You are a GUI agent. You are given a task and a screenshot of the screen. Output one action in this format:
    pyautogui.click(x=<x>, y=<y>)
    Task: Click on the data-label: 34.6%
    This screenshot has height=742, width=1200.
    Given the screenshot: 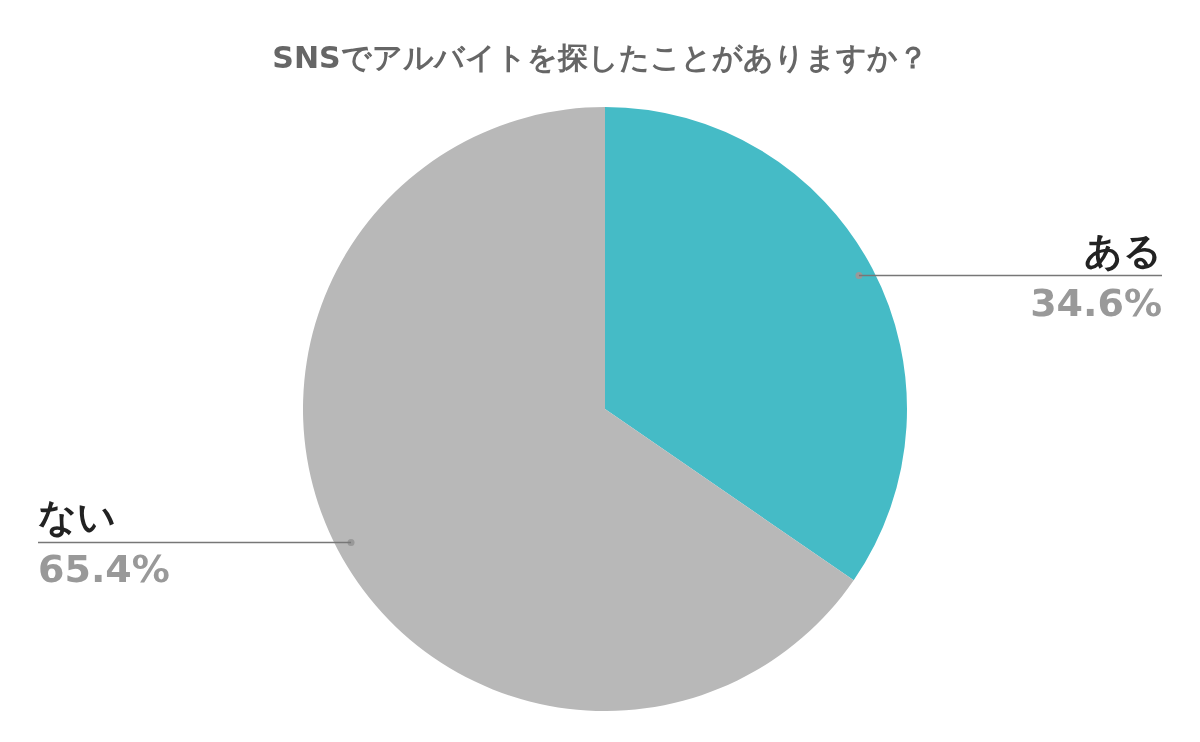 What is the action you would take?
    pyautogui.click(x=1096, y=302)
    